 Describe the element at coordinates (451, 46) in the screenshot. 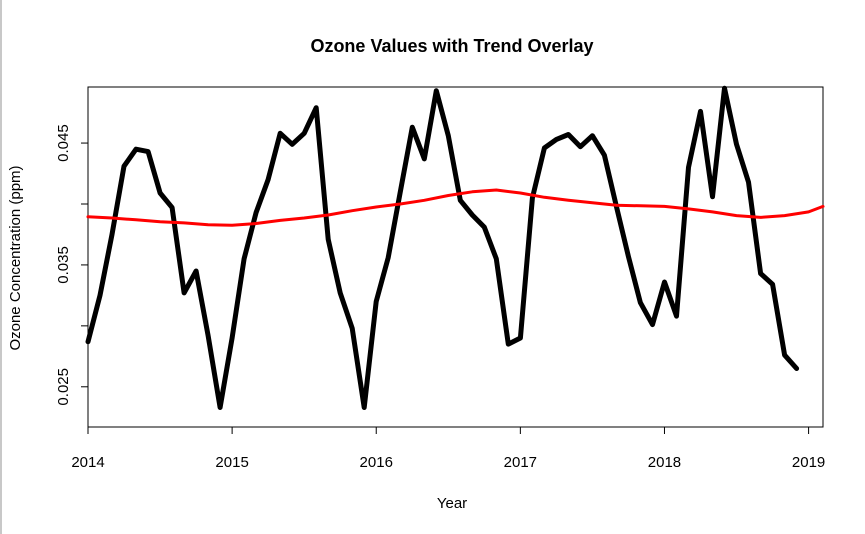

I see `chart-title: Ozone Values with Trend Overlay` at that location.